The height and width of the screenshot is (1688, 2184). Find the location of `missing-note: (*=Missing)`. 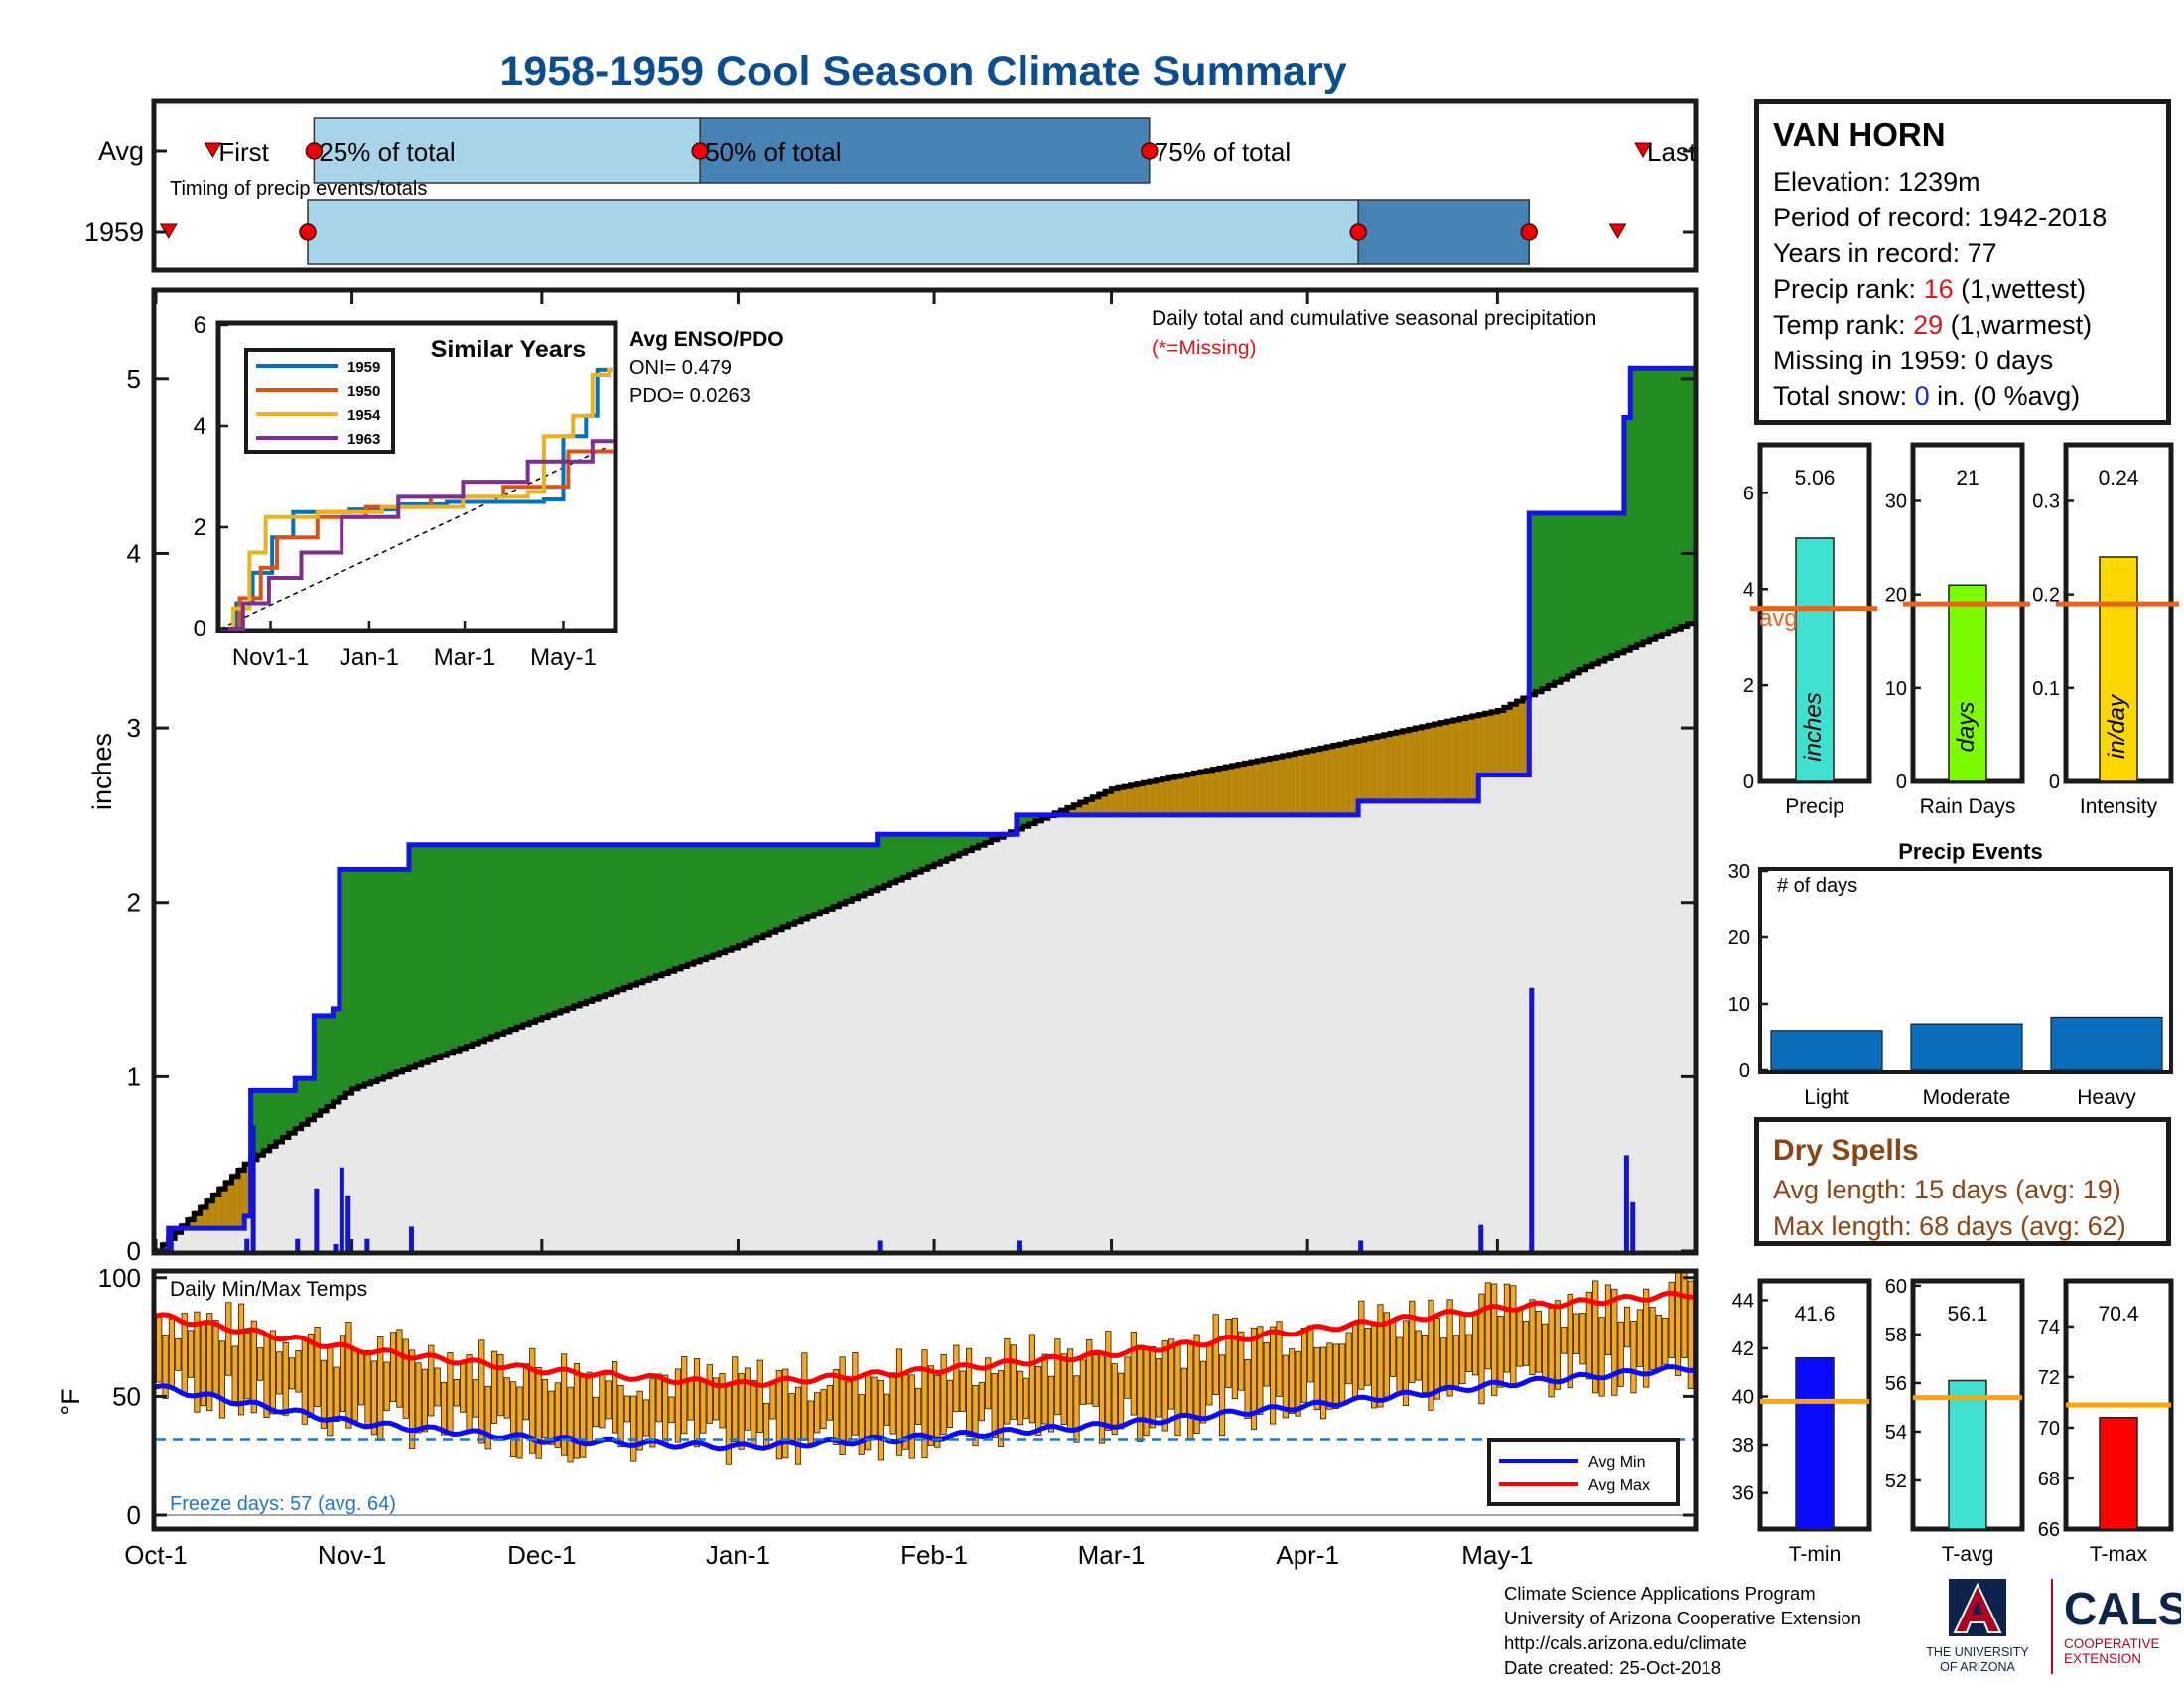

missing-note: (*=Missing) is located at coordinates (1204, 348).